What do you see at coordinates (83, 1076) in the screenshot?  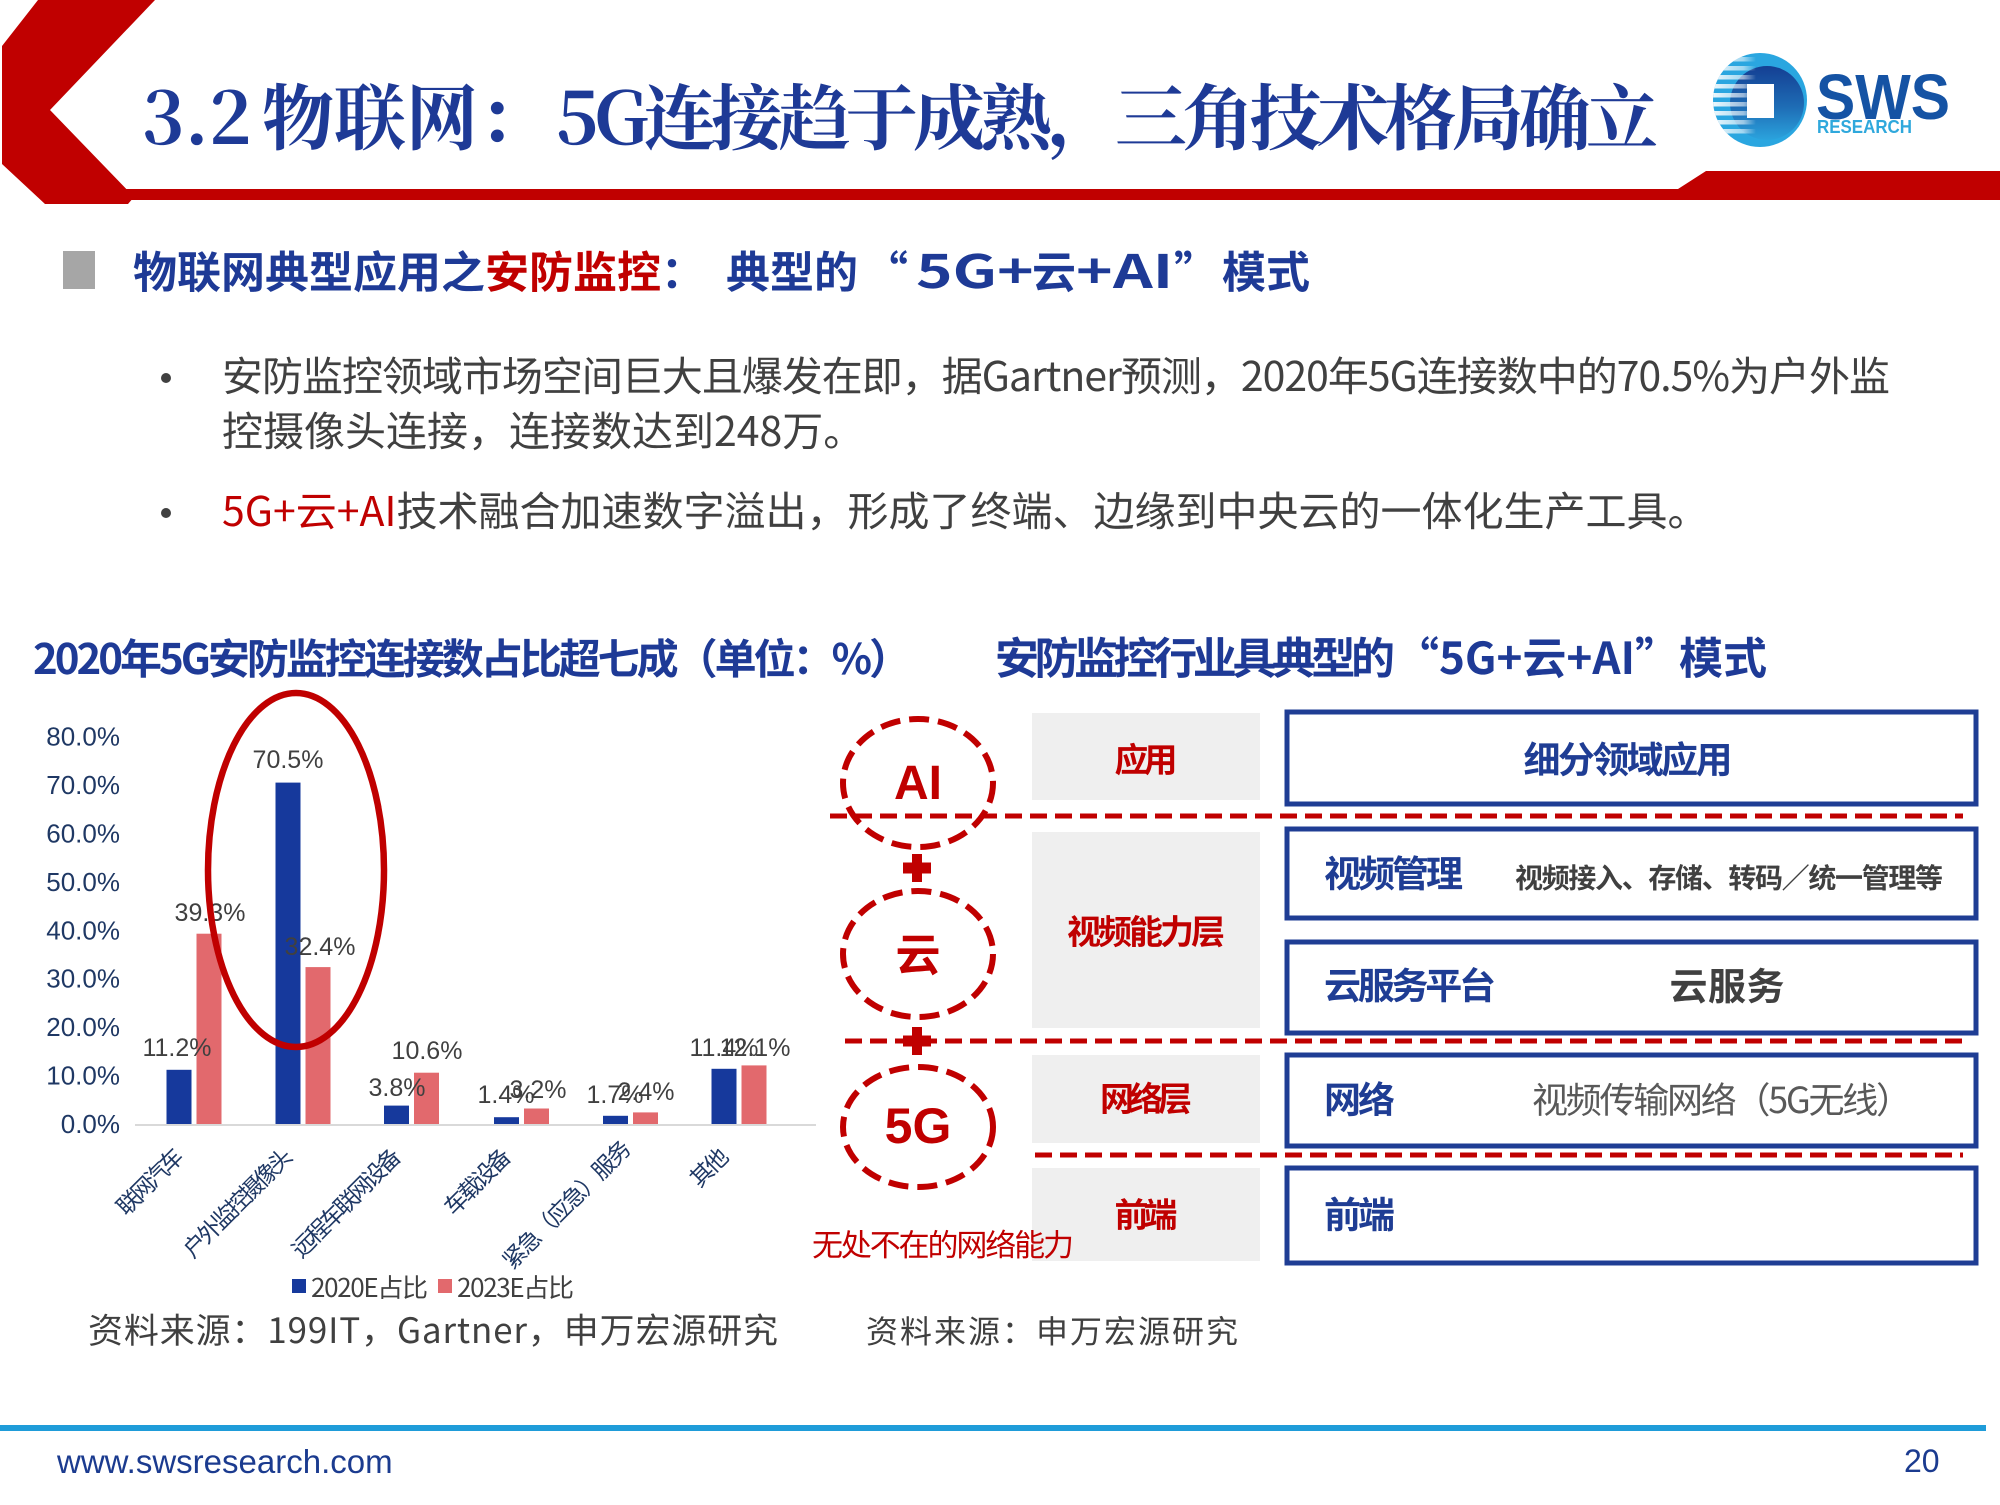 I see `svg-text: 10.0%` at bounding box center [83, 1076].